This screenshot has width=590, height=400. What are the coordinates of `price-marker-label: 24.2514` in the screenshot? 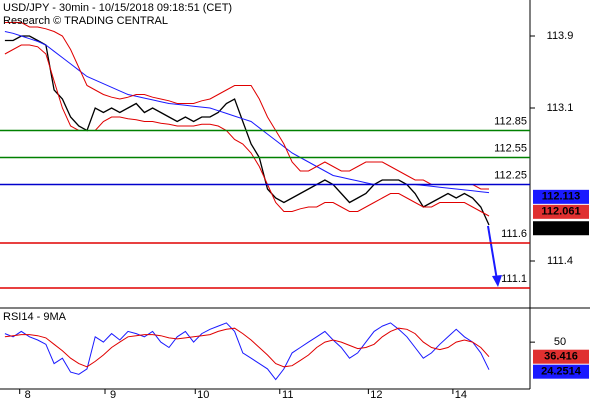 It's located at (561, 372).